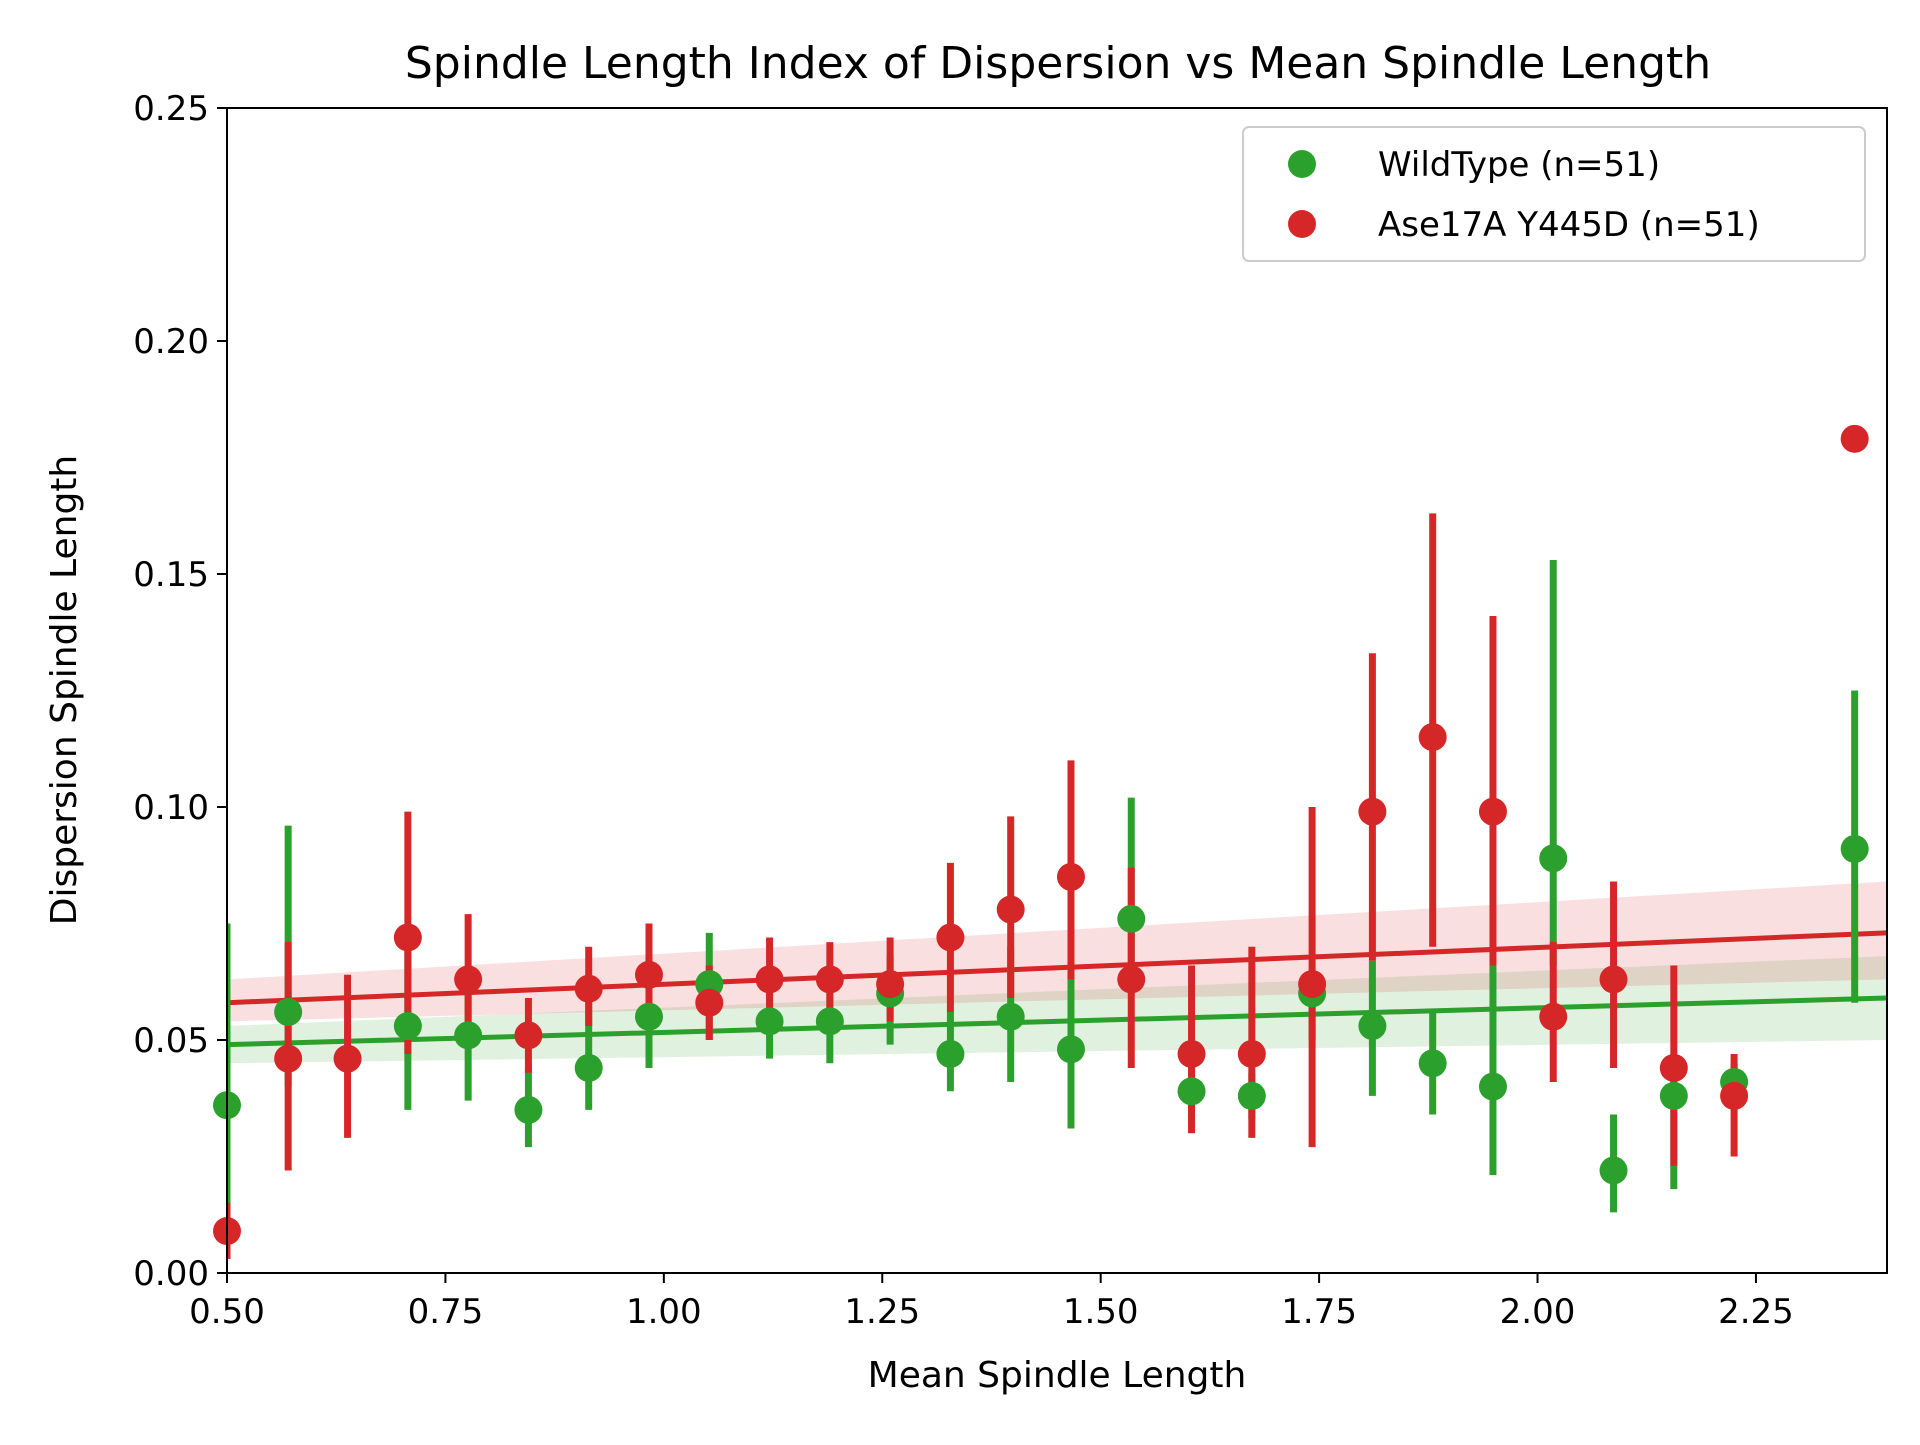 This screenshot has height=1445, width=1920. I want to click on legend: WildType (n=51) Ase17A Y445D (n=51), so click(1554, 194).